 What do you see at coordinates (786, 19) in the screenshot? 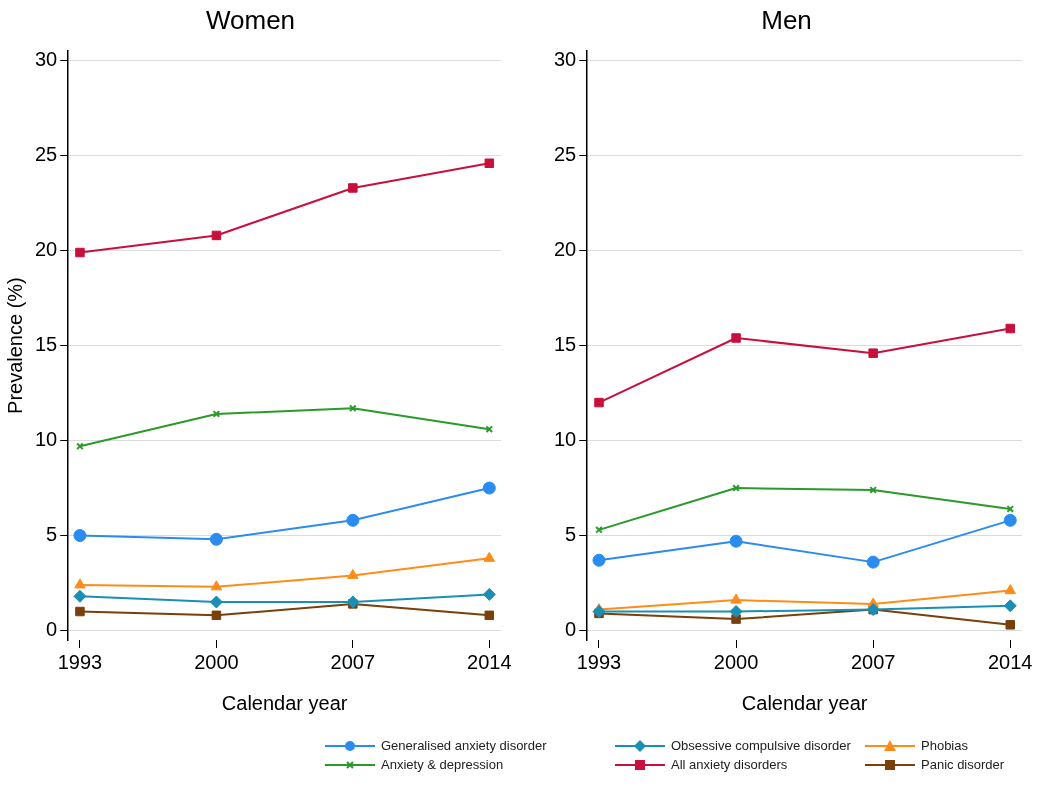
I see `chart-title: Men` at bounding box center [786, 19].